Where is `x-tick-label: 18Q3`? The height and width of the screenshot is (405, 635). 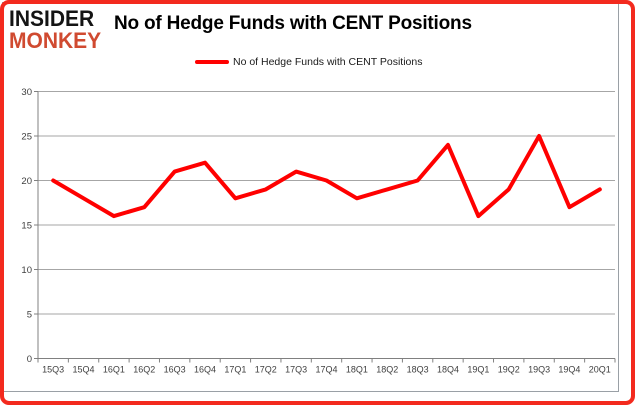
x-tick-label: 18Q3 is located at coordinates (418, 370).